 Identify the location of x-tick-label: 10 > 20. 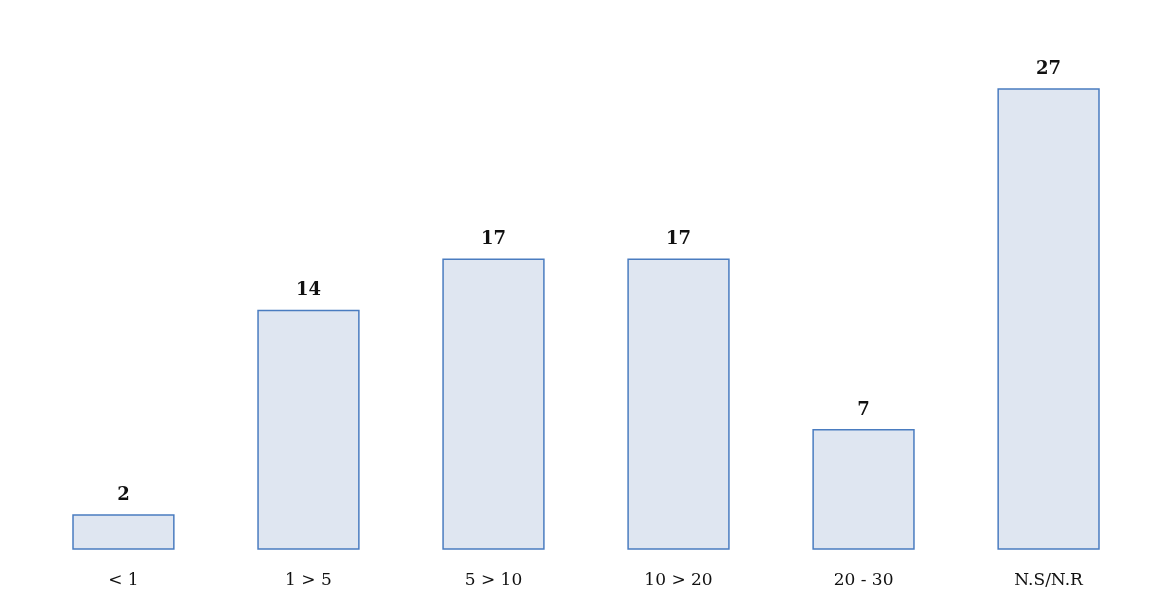
(678, 578).